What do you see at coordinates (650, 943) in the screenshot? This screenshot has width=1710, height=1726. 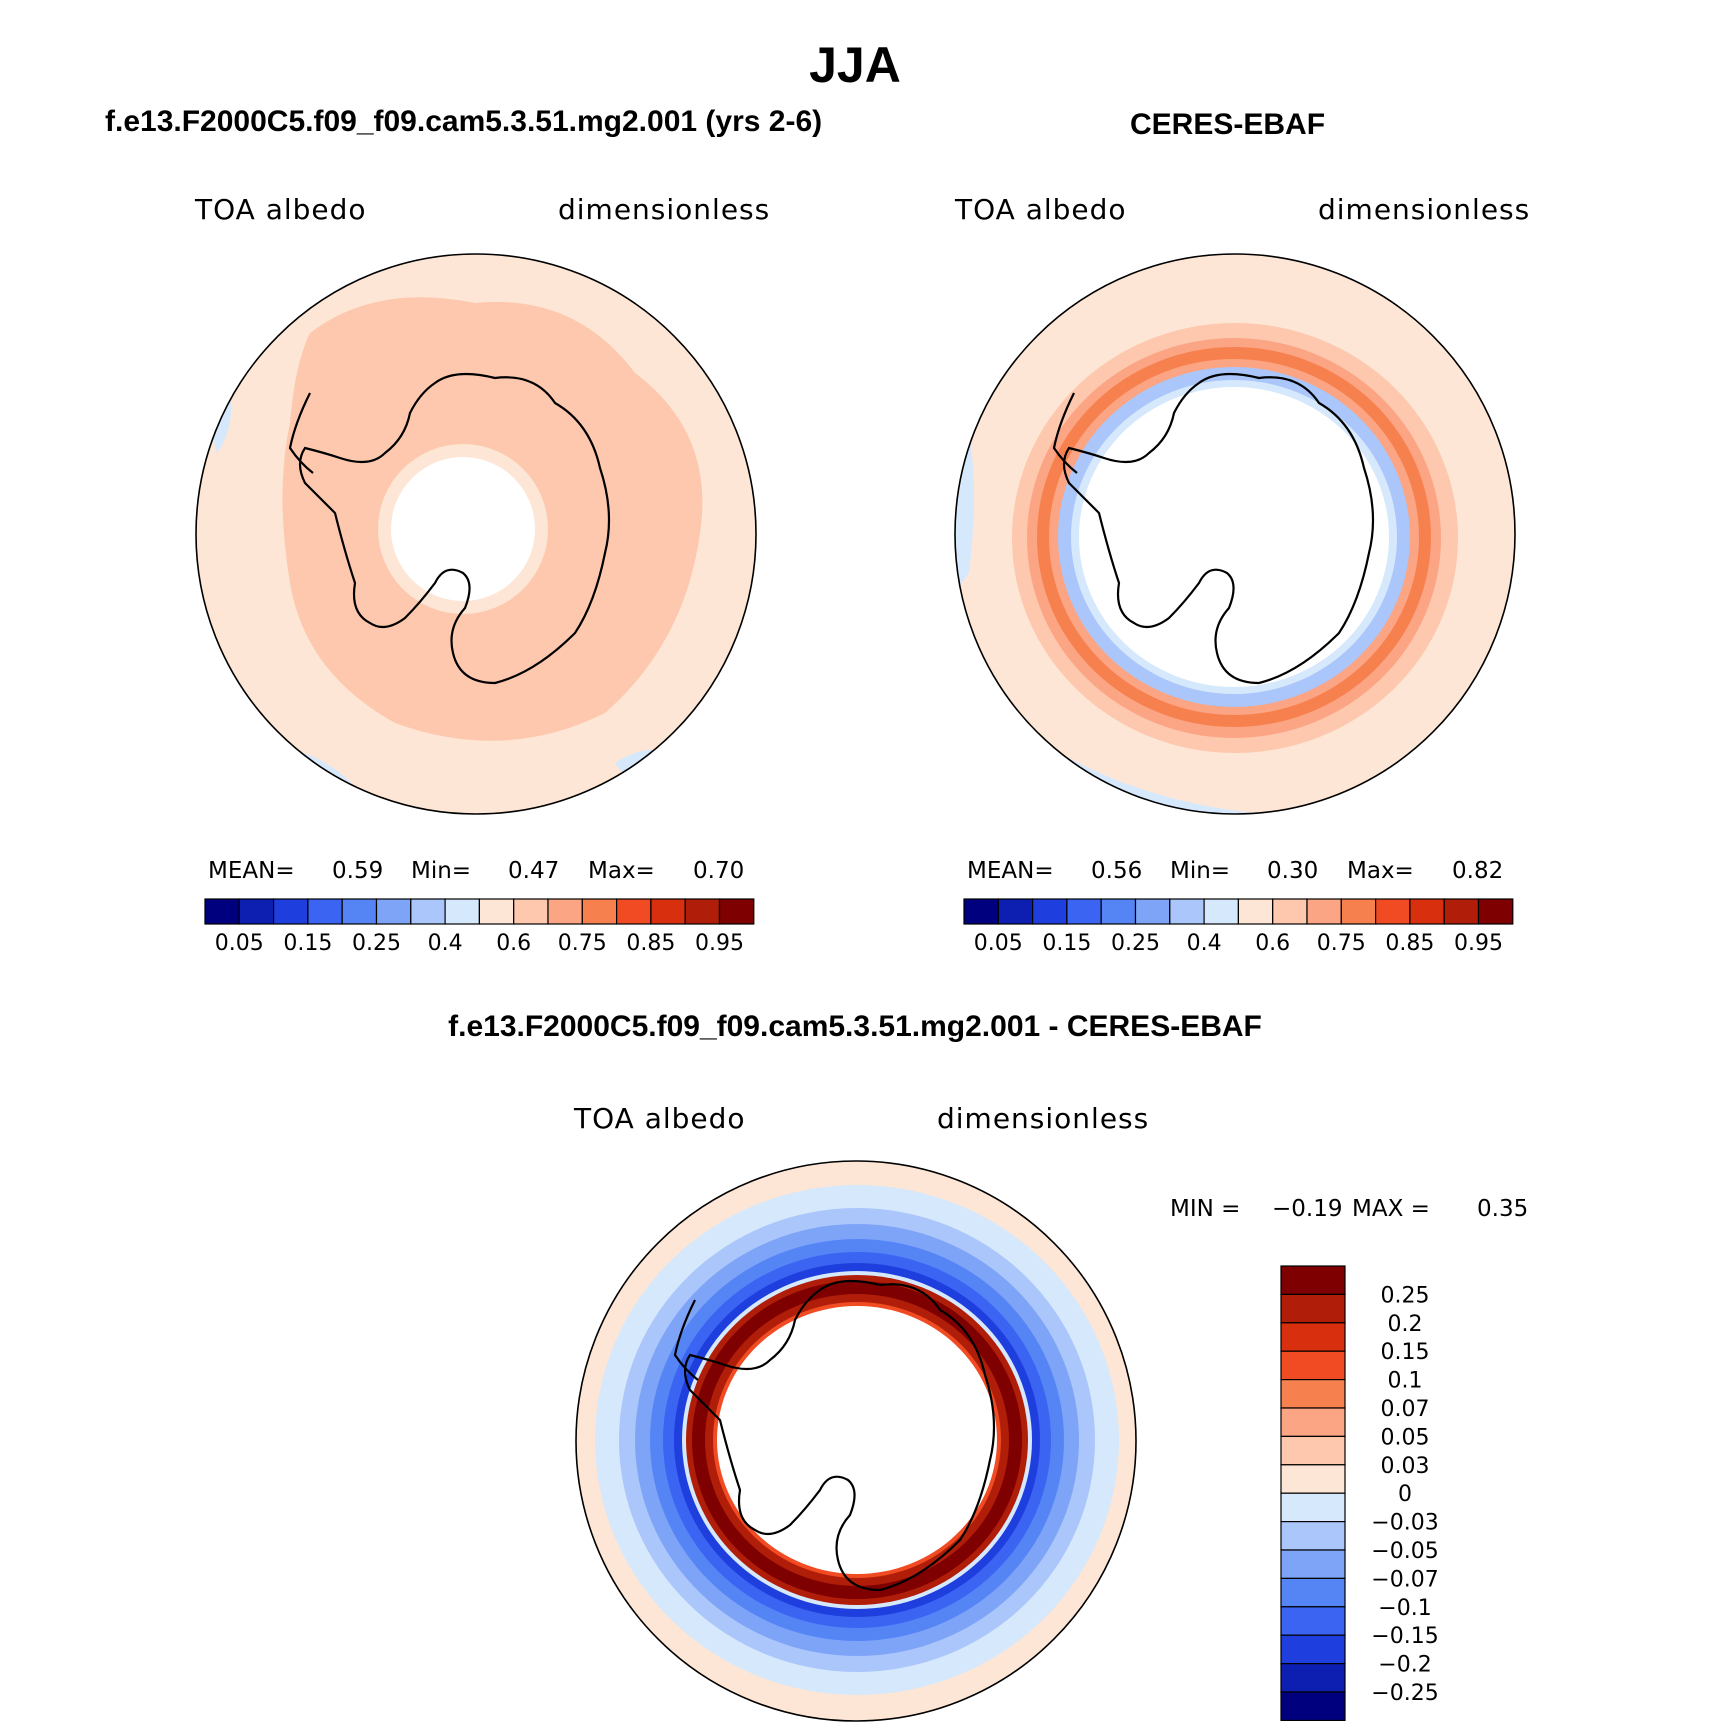 I see `model-colorbar-tick-label: 0.85` at bounding box center [650, 943].